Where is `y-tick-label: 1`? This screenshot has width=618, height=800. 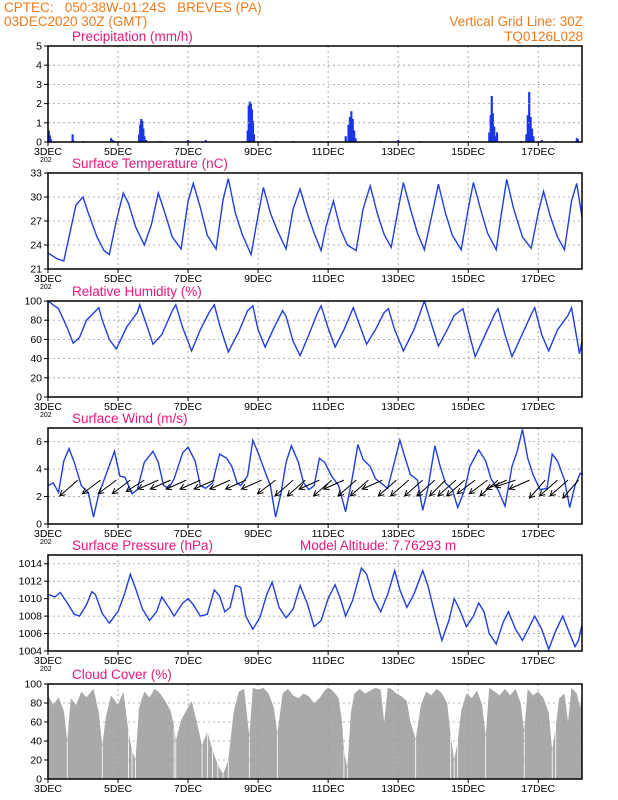 y-tick-label: 1 is located at coordinates (39, 123).